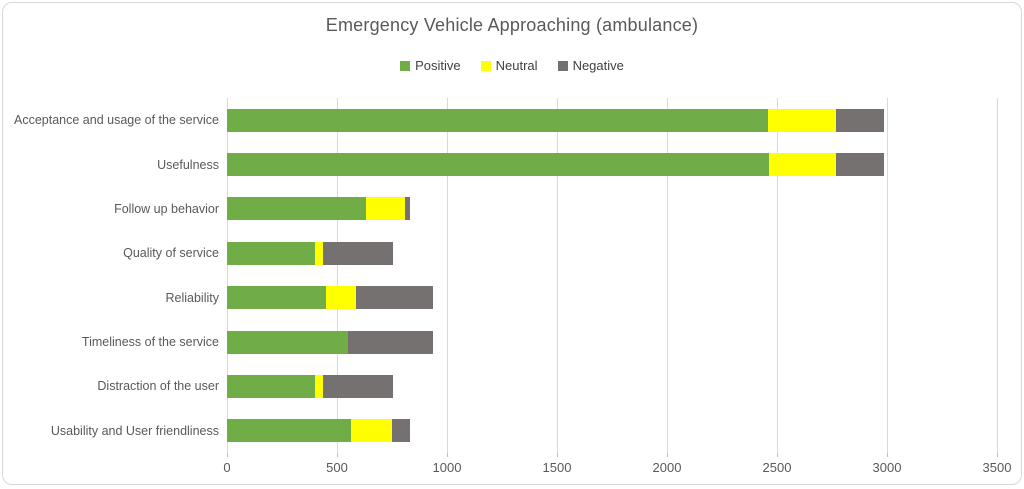 This screenshot has width=1024, height=489. I want to click on legend-label-neutral: Neutral, so click(516, 65).